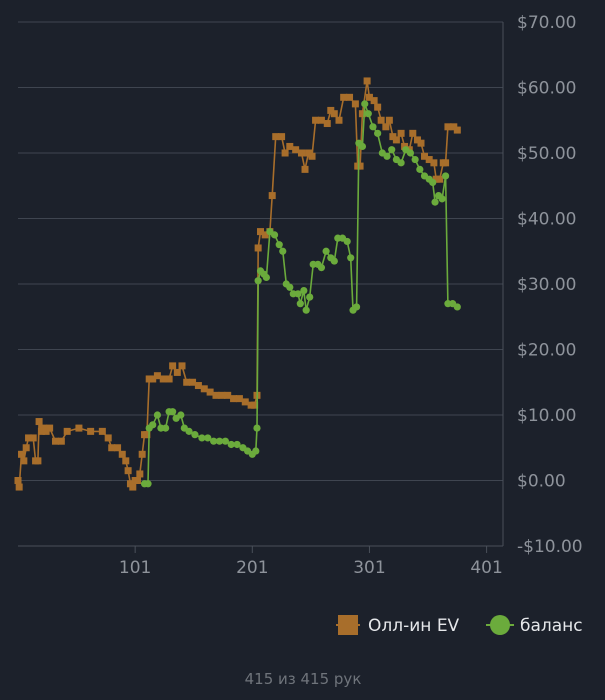 The height and width of the screenshot is (700, 605). Describe the element at coordinates (546, 23) in the screenshot. I see `y-tick-label: $70.00` at that location.